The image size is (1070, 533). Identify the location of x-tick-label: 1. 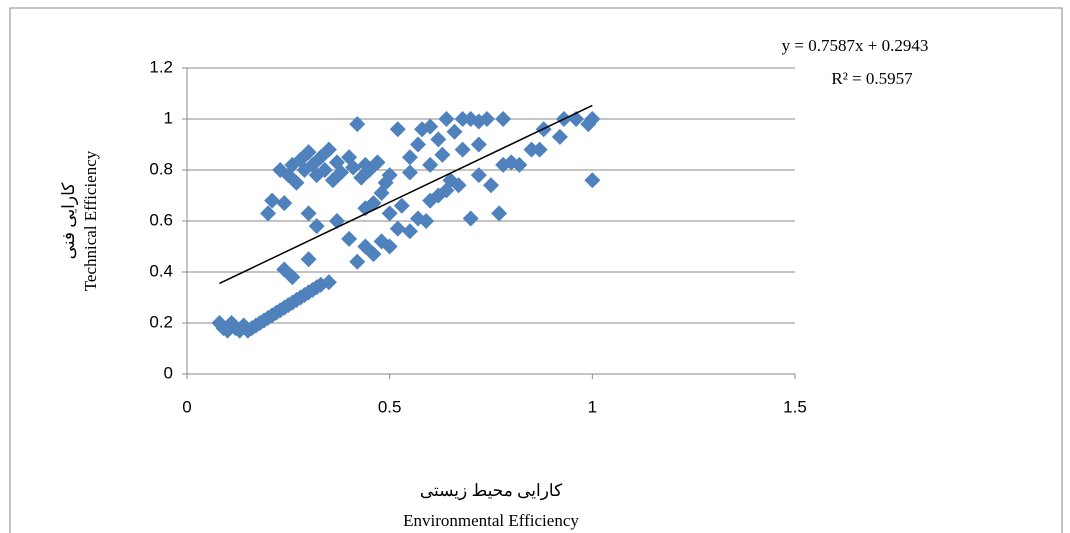
(592, 406).